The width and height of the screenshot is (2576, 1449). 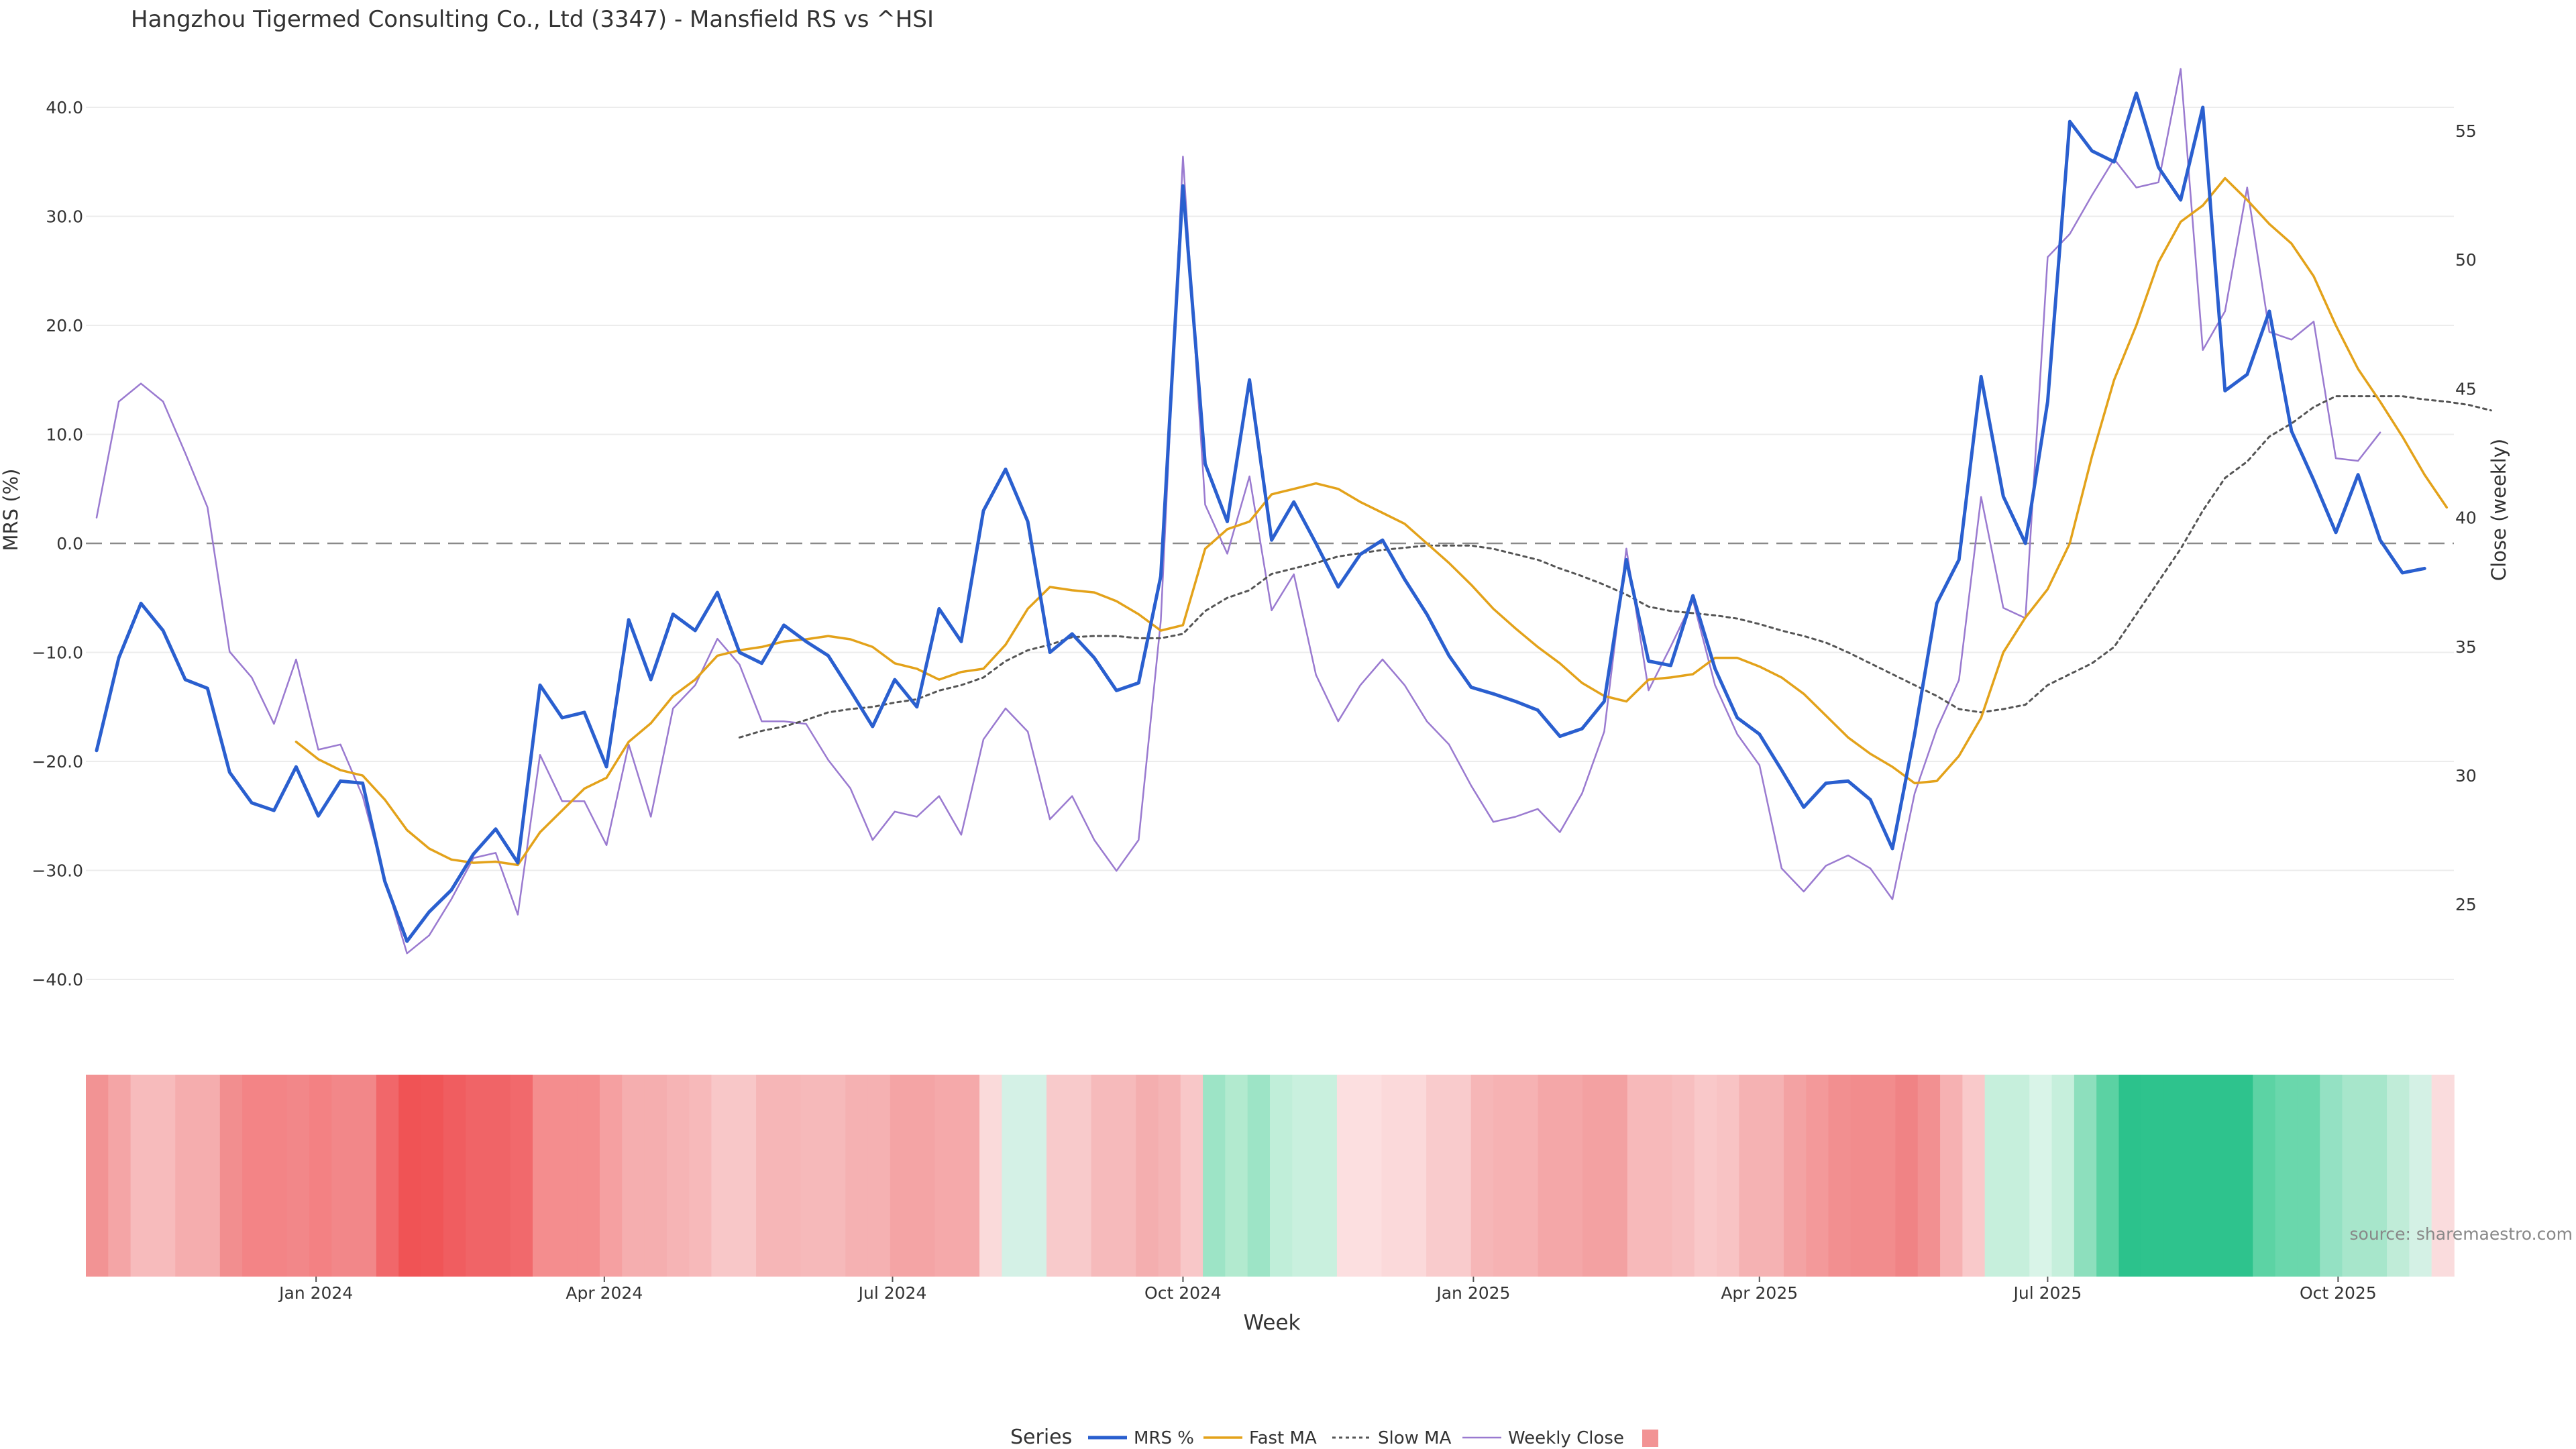 I want to click on x-tick-label: Jul 2025, so click(x=2047, y=1293).